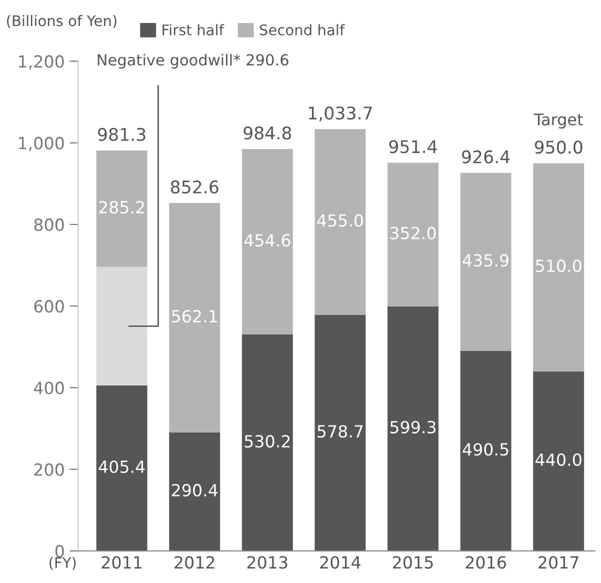  I want to click on data-label: 290.4, so click(195, 490).